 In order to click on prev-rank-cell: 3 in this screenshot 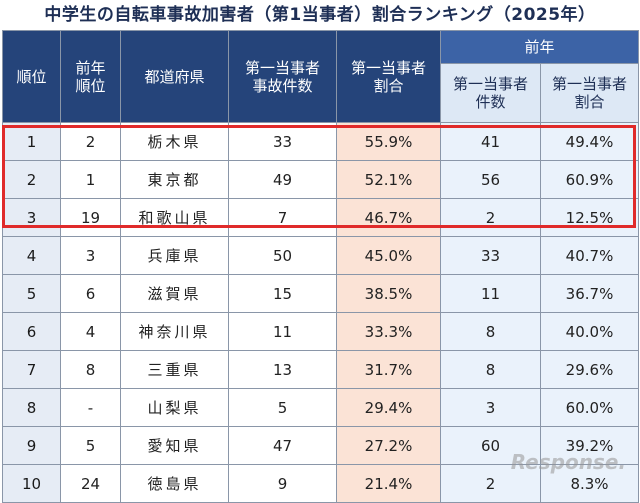, I will do `click(90, 255)`.